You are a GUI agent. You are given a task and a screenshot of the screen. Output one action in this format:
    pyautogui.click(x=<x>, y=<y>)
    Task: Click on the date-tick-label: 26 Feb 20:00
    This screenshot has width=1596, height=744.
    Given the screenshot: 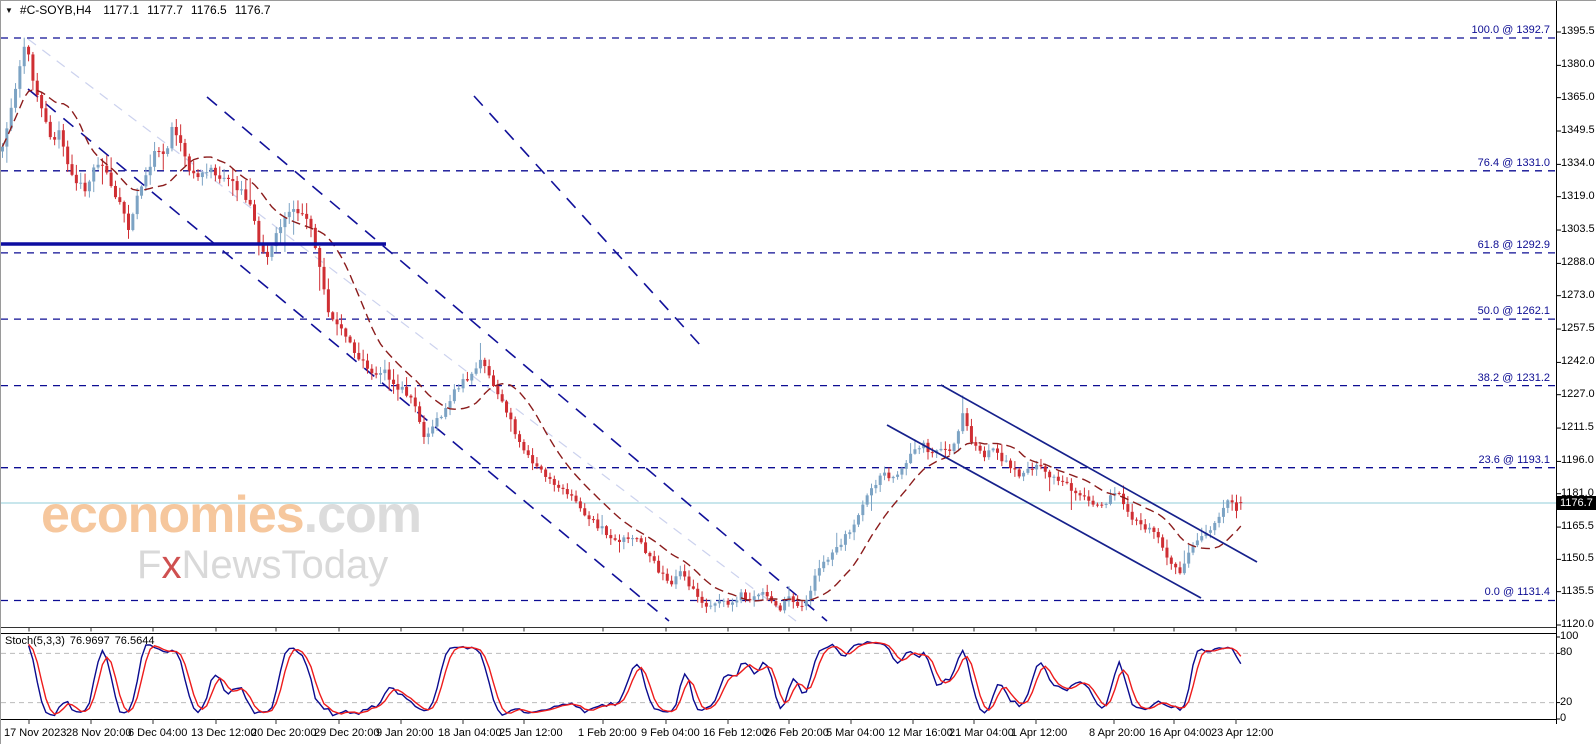 What is the action you would take?
    pyautogui.click(x=796, y=733)
    